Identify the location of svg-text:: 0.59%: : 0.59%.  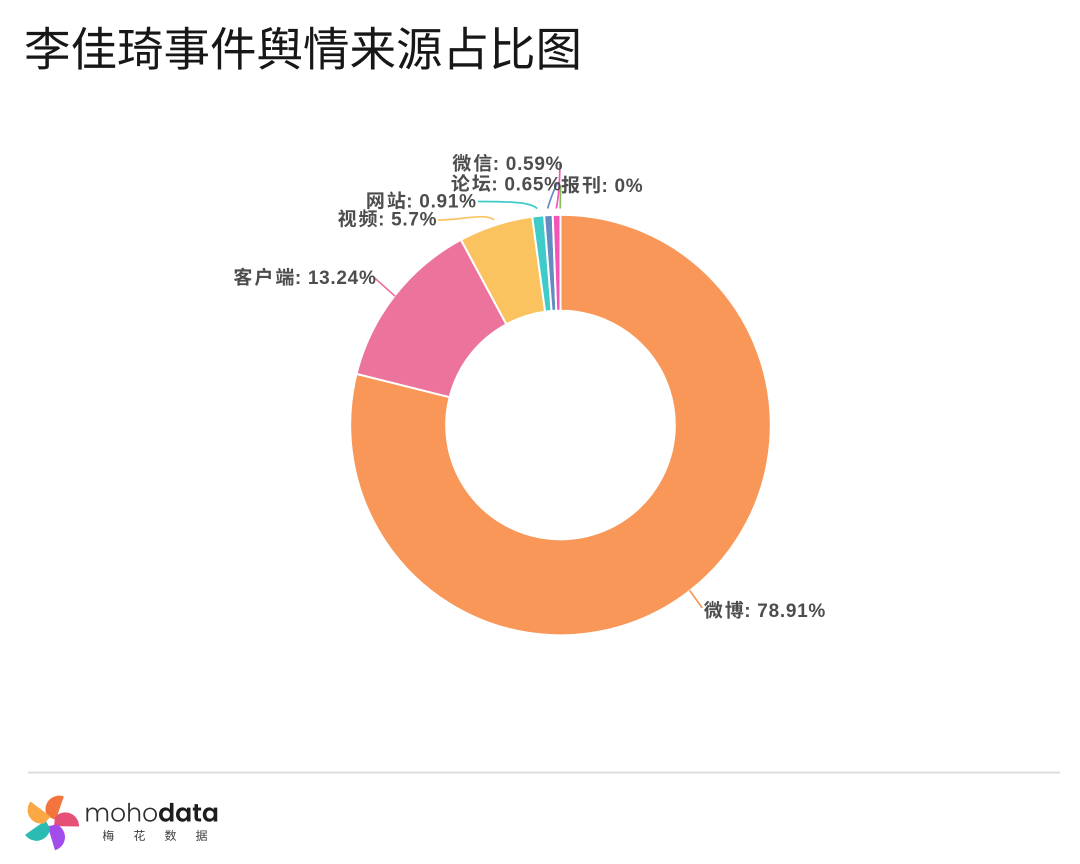
(528, 164).